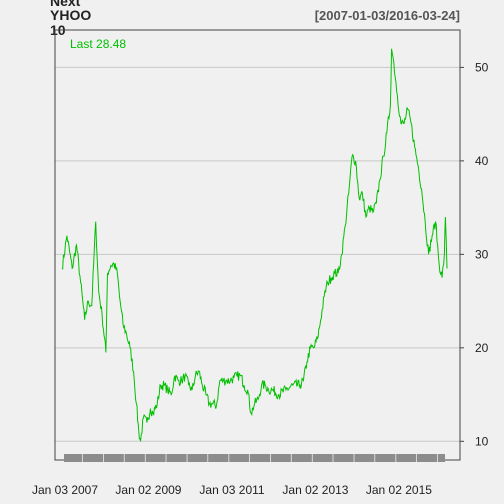 The width and height of the screenshot is (504, 504). What do you see at coordinates (482, 254) in the screenshot?
I see `y-tick-label: 30` at bounding box center [482, 254].